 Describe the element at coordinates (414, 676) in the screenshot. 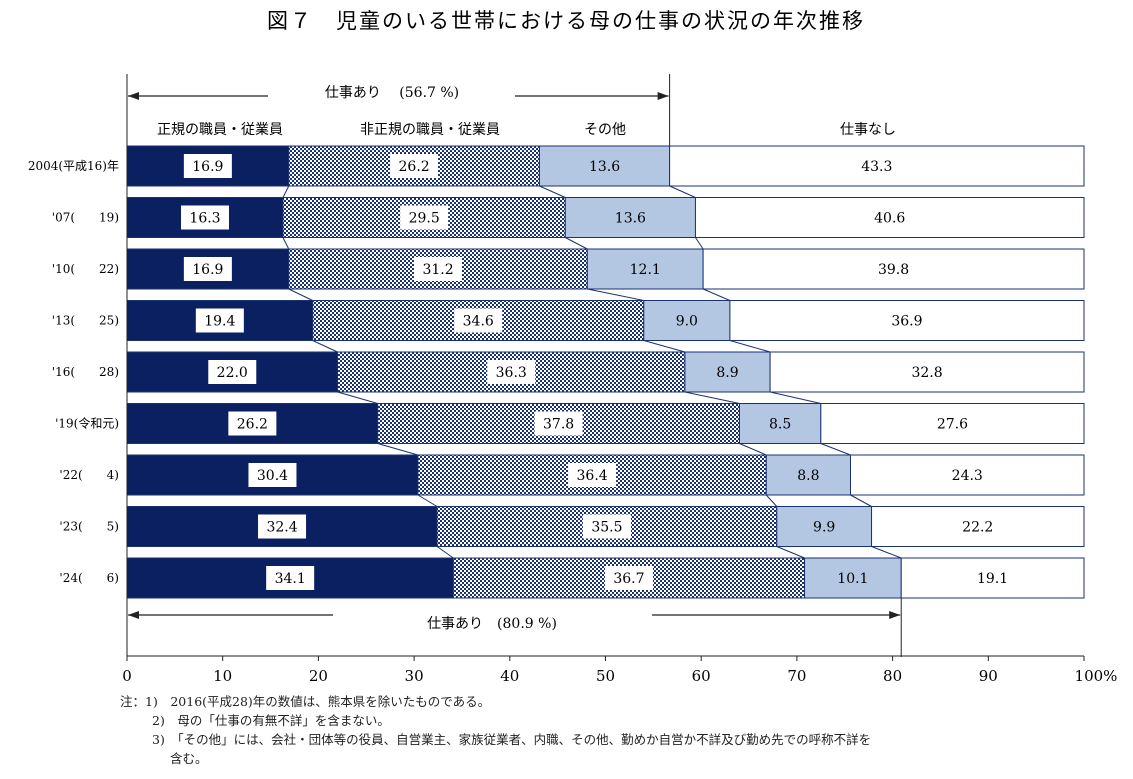

I see `x-tick-label: 30` at that location.